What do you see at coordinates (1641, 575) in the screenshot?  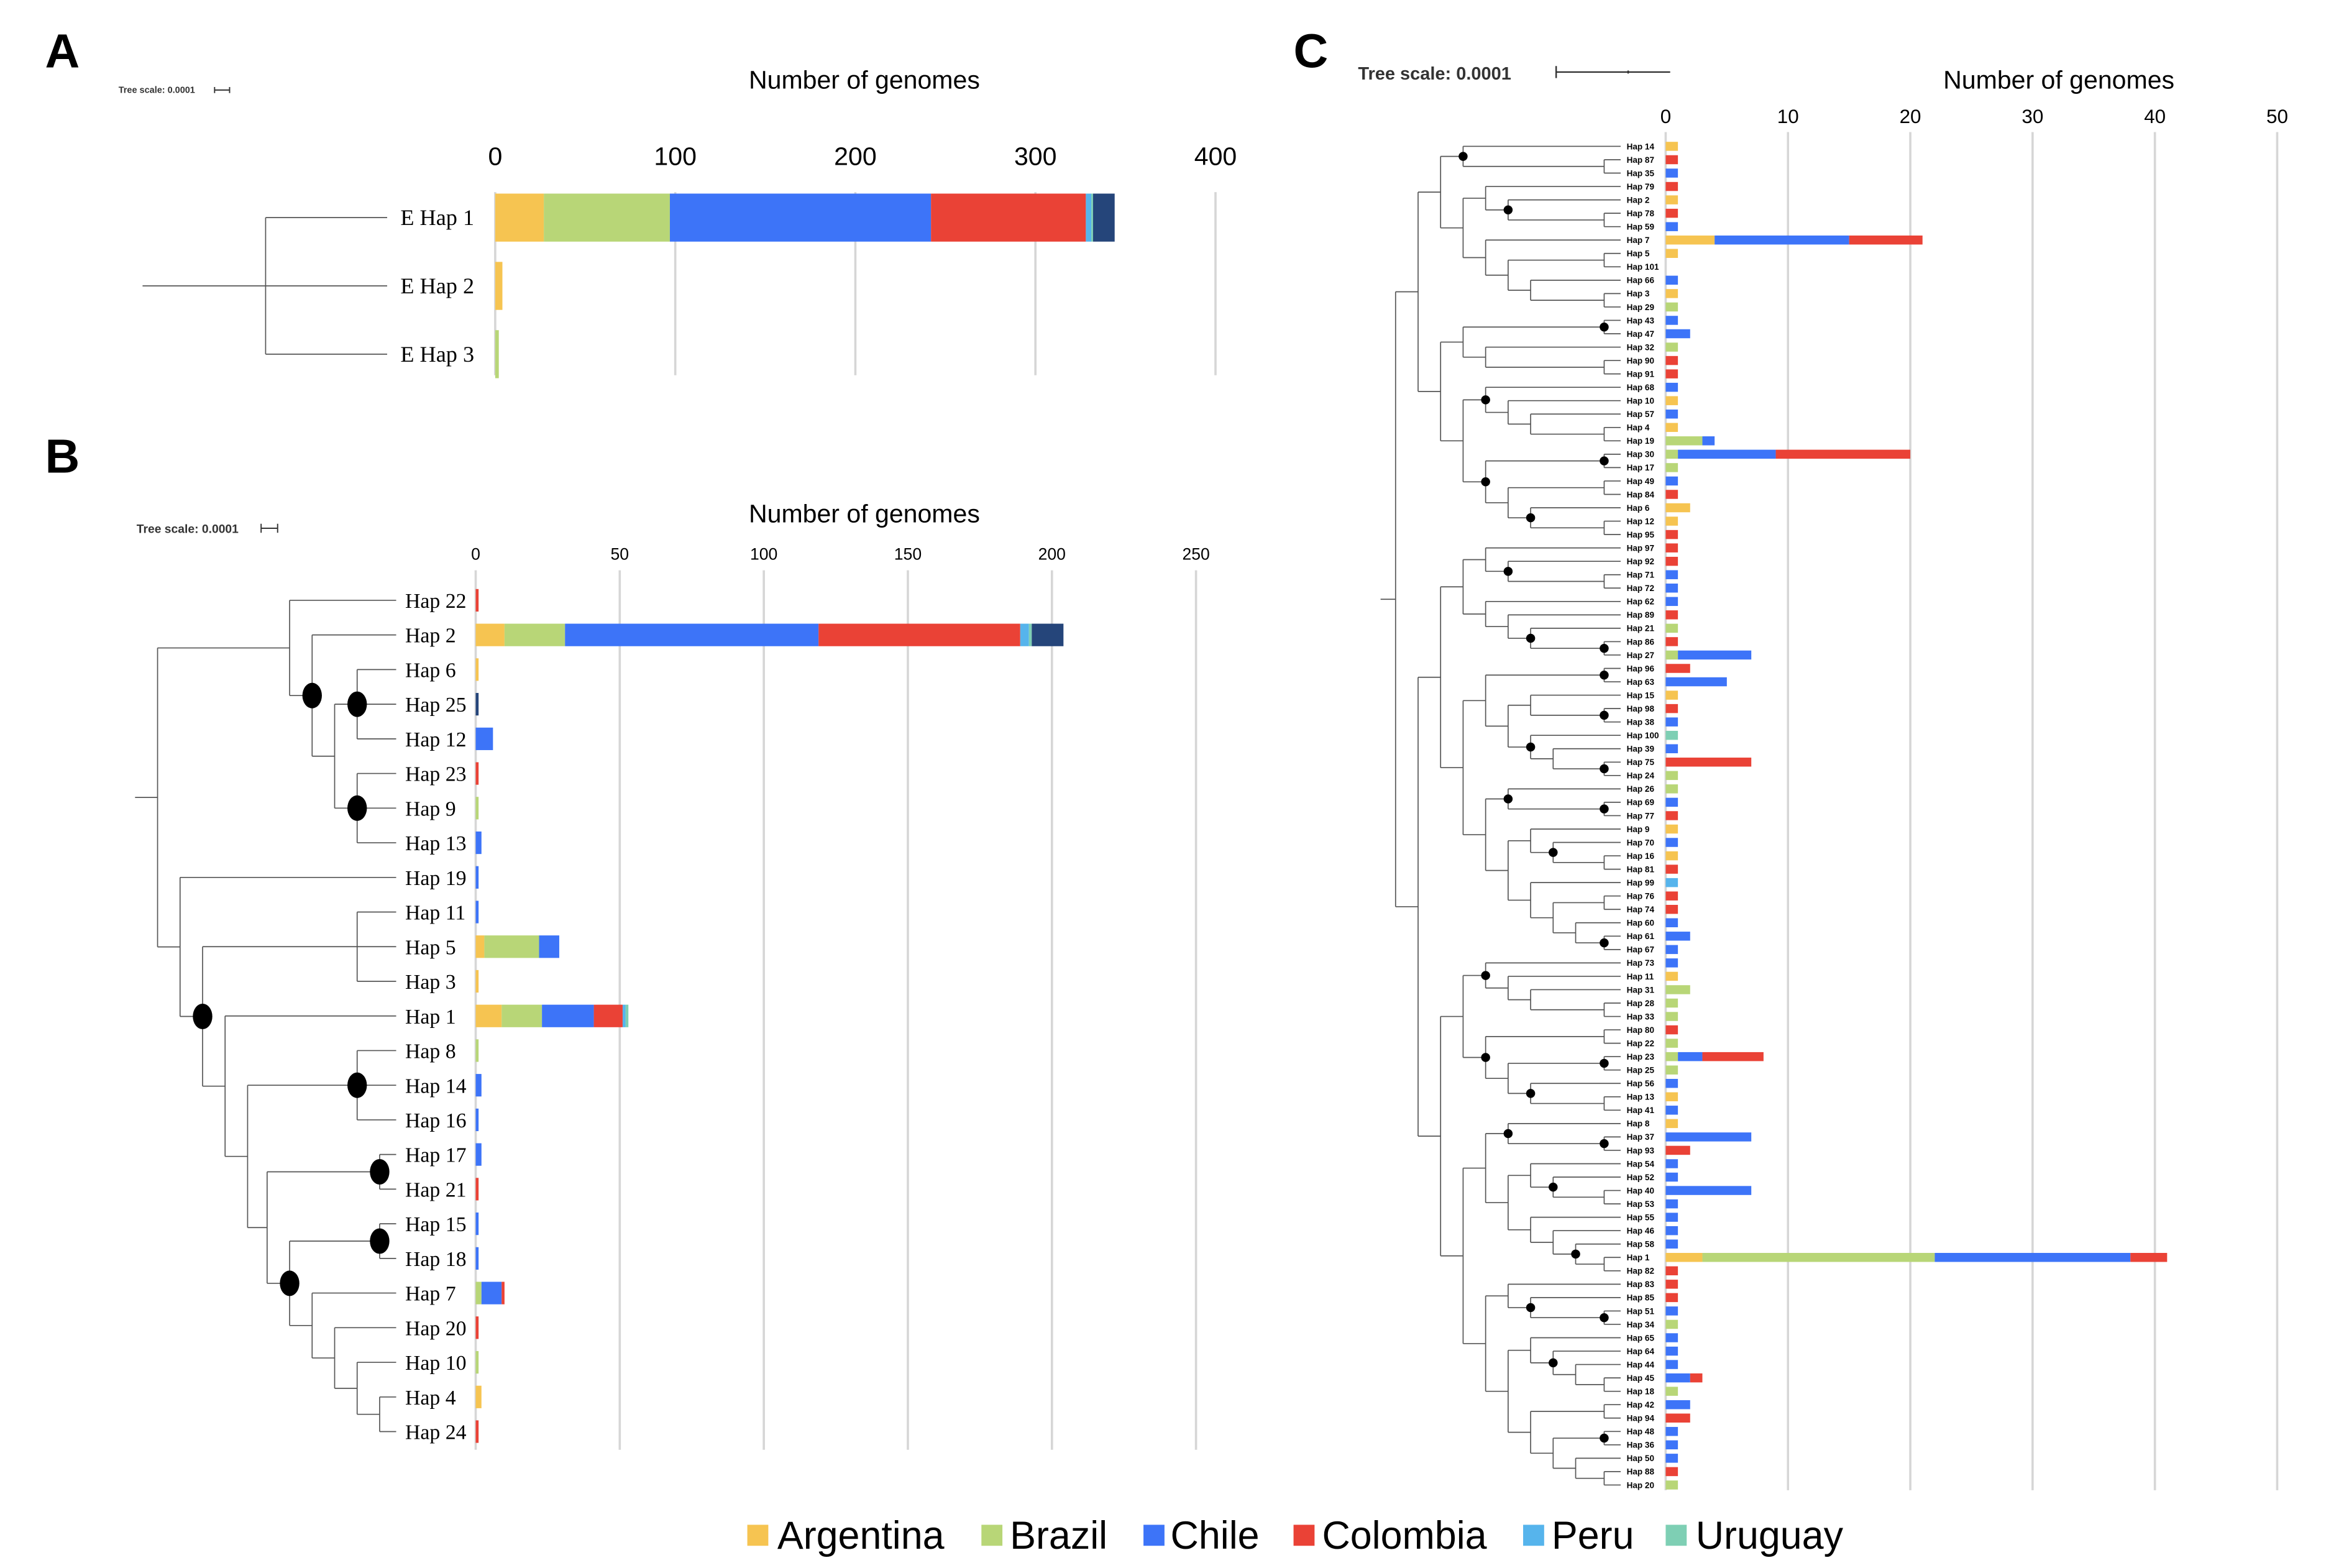 I see `haplotype-label: Hap 71` at bounding box center [1641, 575].